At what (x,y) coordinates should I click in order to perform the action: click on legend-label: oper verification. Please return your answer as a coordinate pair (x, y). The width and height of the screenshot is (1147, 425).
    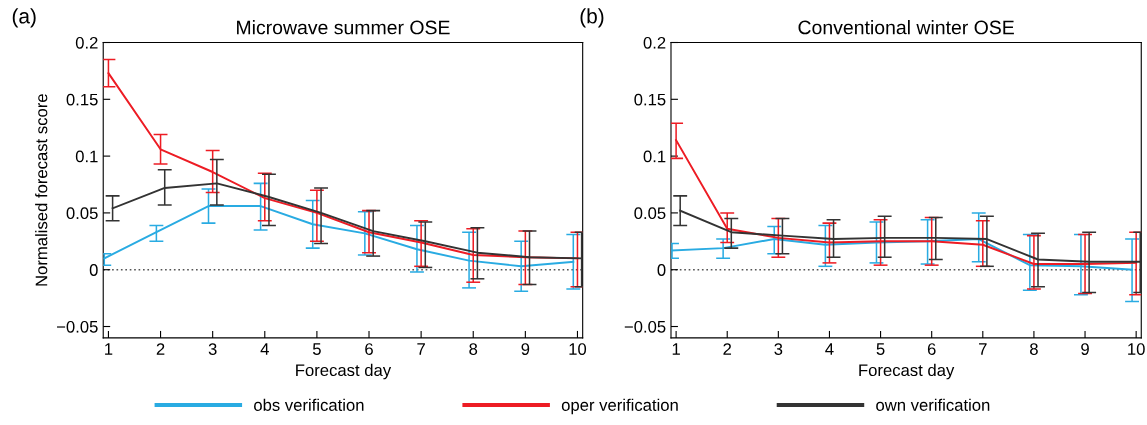
    Looking at the image, I should click on (619, 406).